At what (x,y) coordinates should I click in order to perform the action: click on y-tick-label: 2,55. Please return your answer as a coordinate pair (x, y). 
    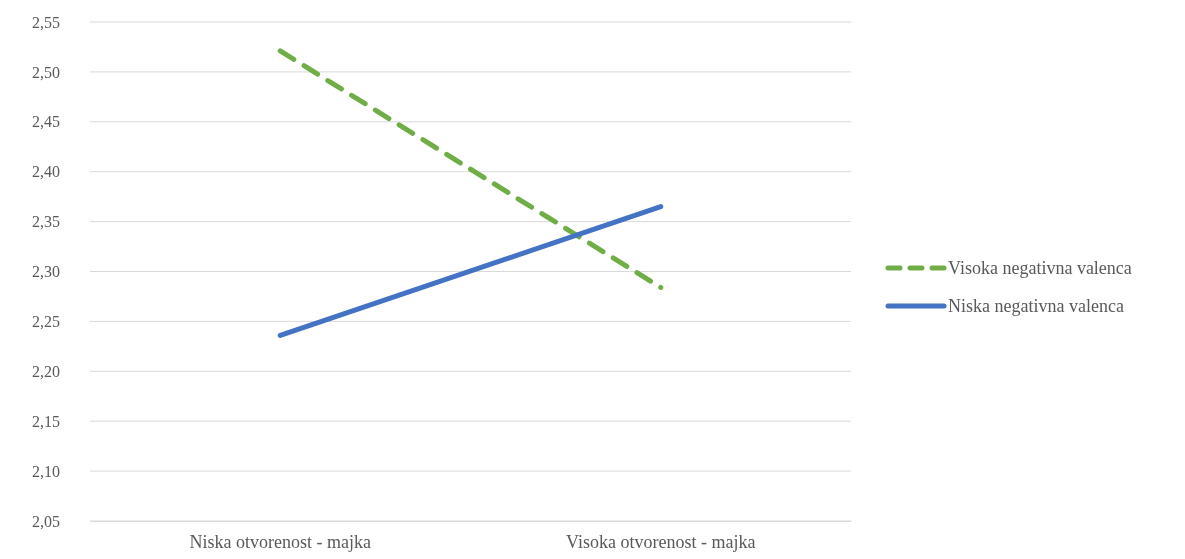
    Looking at the image, I should click on (46, 22).